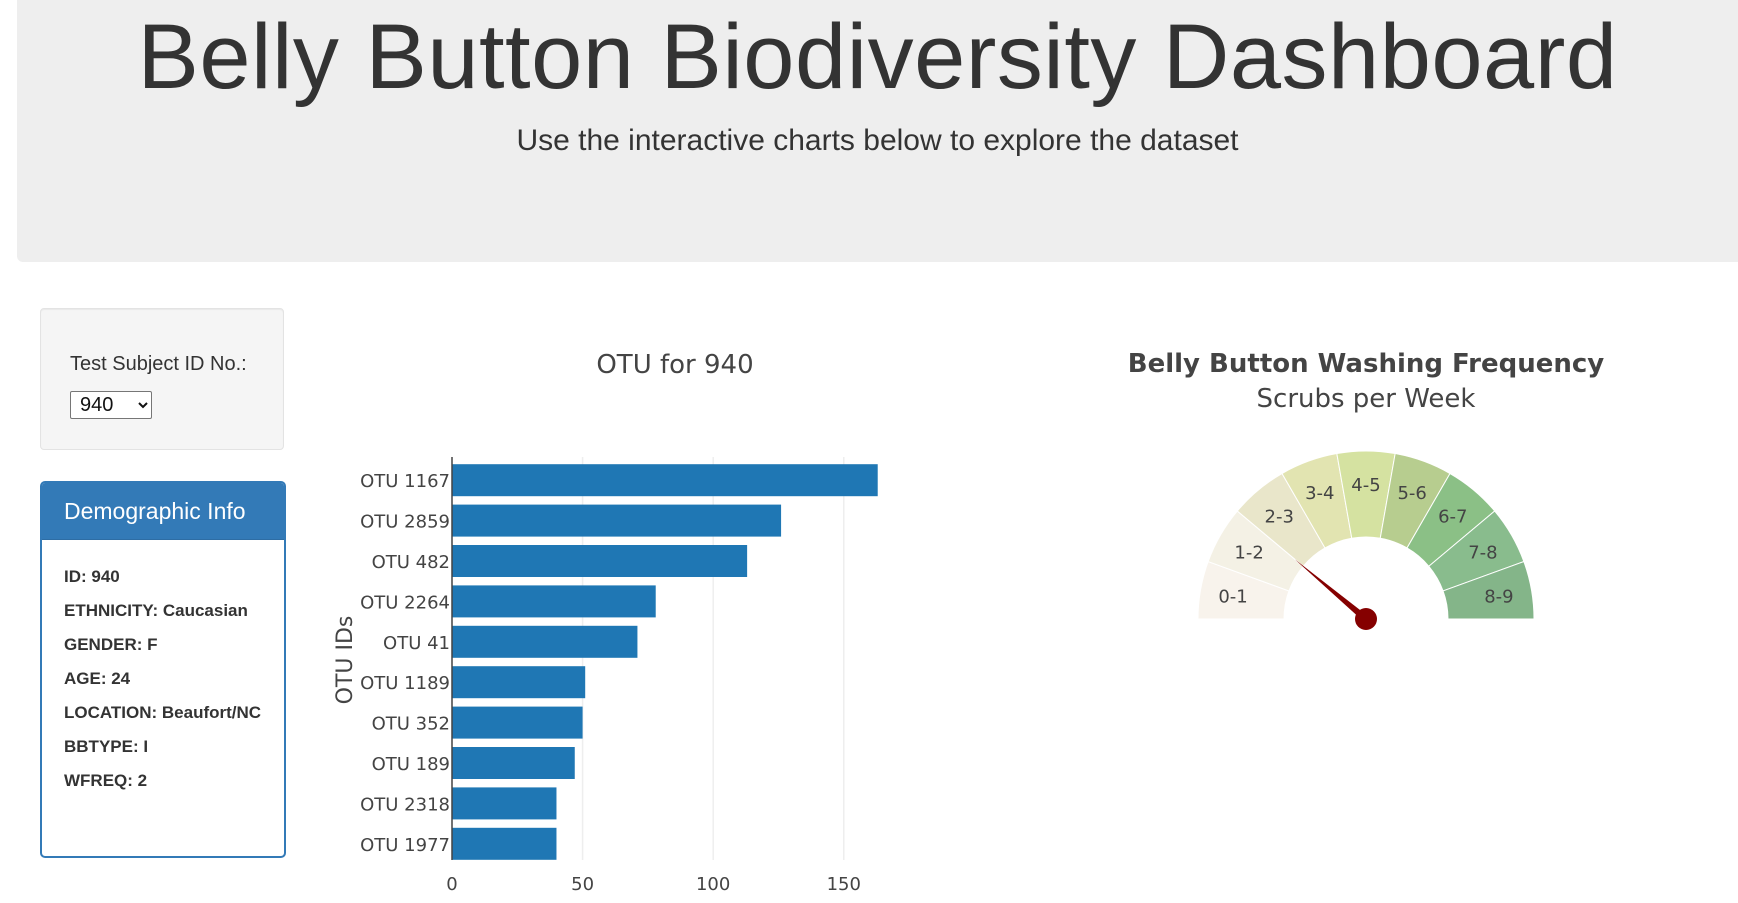 This screenshot has width=1738, height=903. Describe the element at coordinates (158, 364) in the screenshot. I see `subject-selector-label: Test Subject ID No.:` at that location.